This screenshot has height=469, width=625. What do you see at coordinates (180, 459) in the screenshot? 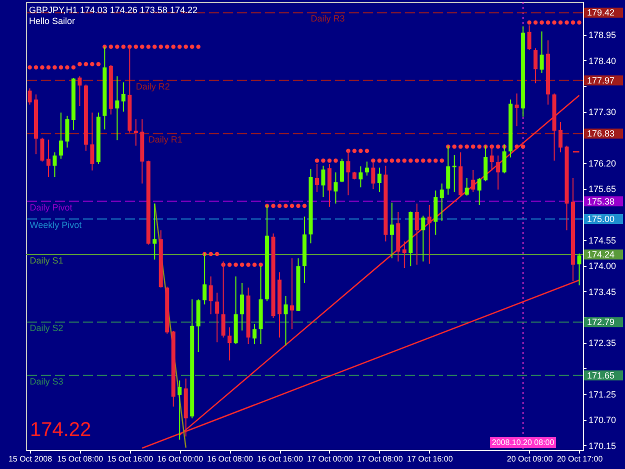
I see `x-tick-label: 16 Oct 00:00` at bounding box center [180, 459].